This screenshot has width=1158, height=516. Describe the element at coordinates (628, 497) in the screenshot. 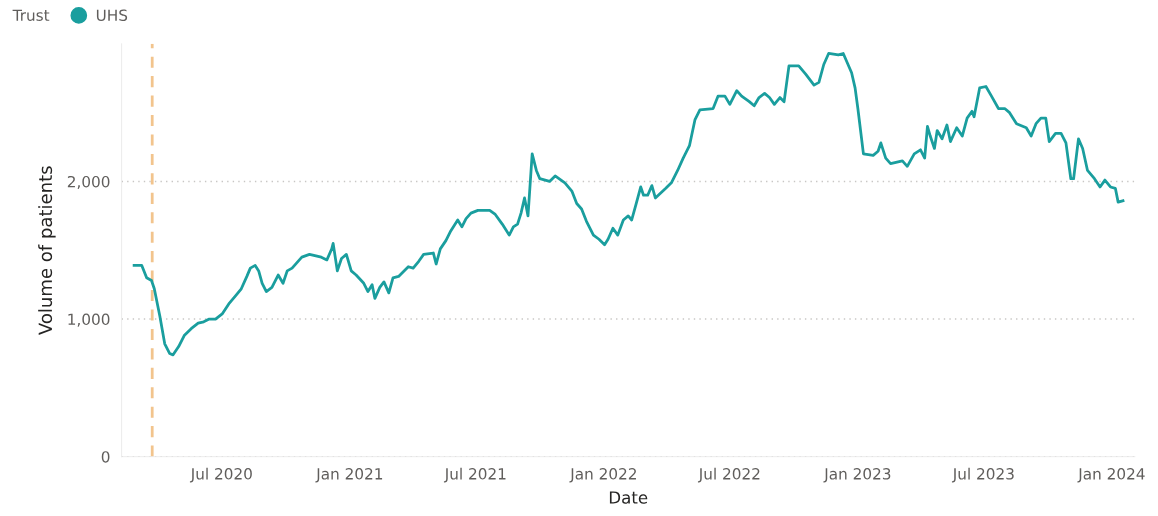

I see `x-axis-title: Date` at that location.